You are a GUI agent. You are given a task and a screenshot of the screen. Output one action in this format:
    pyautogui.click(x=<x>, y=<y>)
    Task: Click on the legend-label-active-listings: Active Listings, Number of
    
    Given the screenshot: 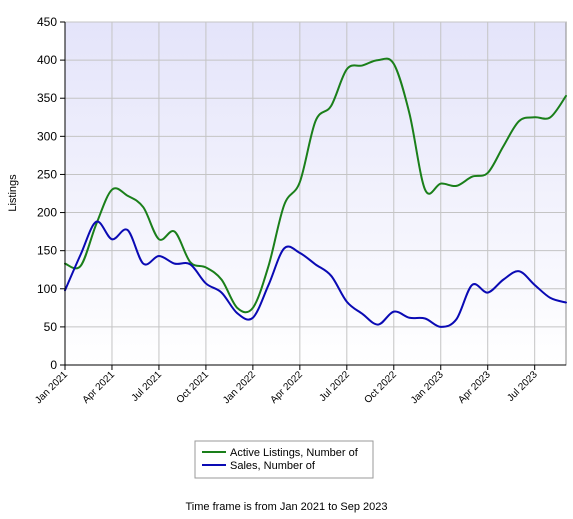 What is the action you would take?
    pyautogui.click(x=294, y=453)
    